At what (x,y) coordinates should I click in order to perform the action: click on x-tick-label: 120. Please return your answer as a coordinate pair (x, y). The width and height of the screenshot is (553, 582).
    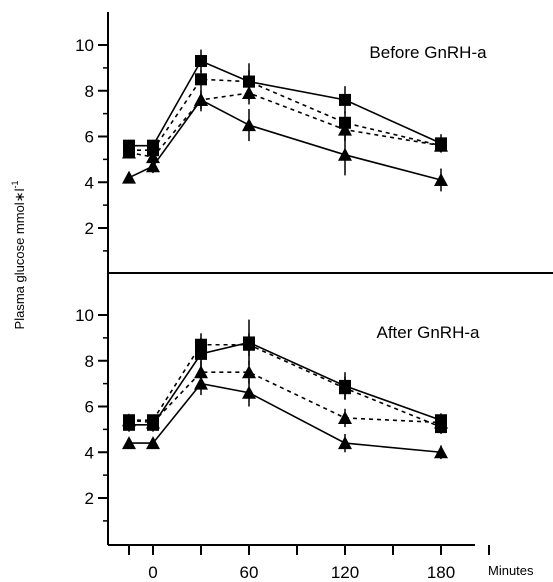
    Looking at the image, I should click on (345, 572).